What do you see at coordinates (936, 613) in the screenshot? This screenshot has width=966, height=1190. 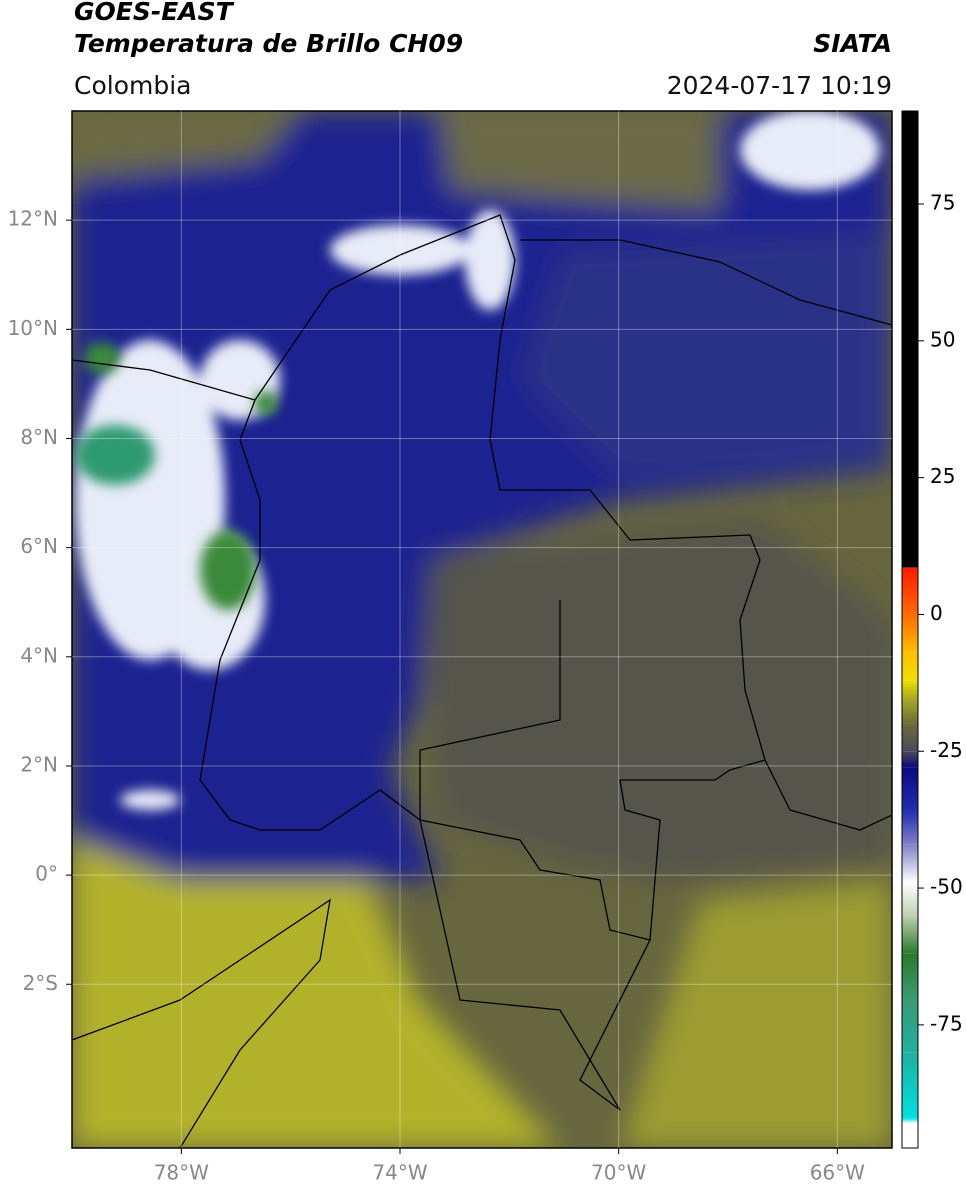 I see `colorbar-tick-label: 0` at bounding box center [936, 613].